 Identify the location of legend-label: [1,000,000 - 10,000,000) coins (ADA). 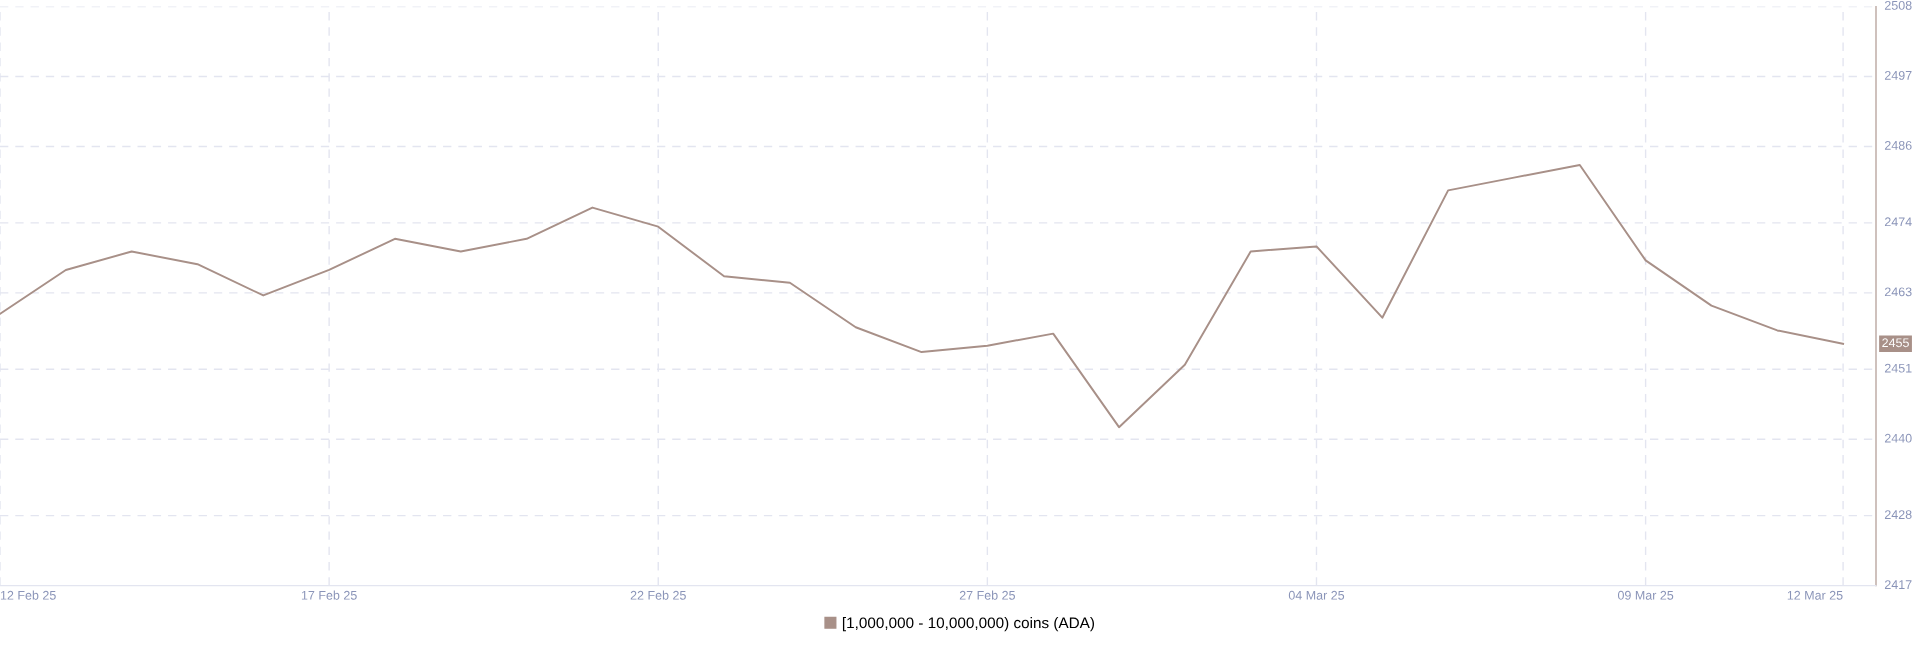
(968, 624).